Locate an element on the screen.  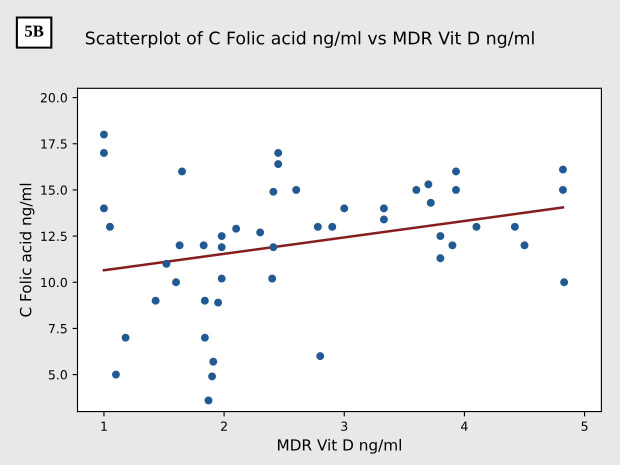
x-tick-label: 5 is located at coordinates (585, 426).